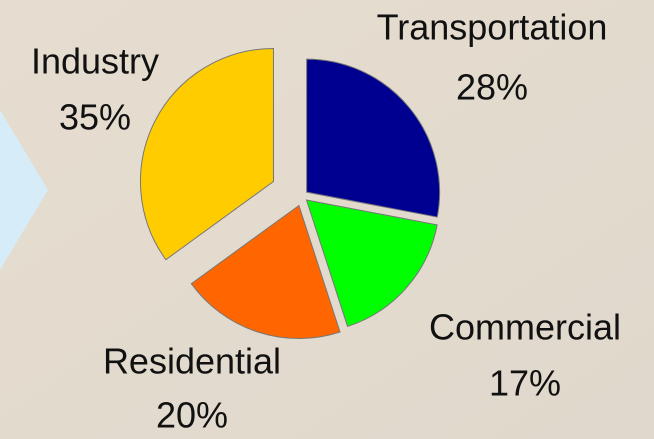  Describe the element at coordinates (525, 327) in the screenshot. I see `slice-label: Commercial` at that location.